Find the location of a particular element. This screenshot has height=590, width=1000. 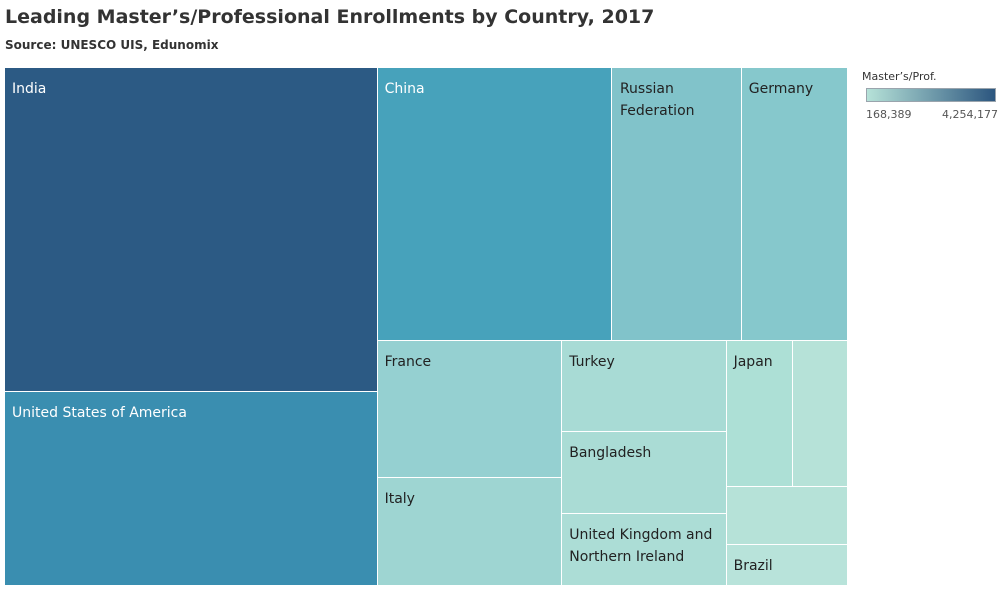

treemap-cell-france: France is located at coordinates (470, 409).